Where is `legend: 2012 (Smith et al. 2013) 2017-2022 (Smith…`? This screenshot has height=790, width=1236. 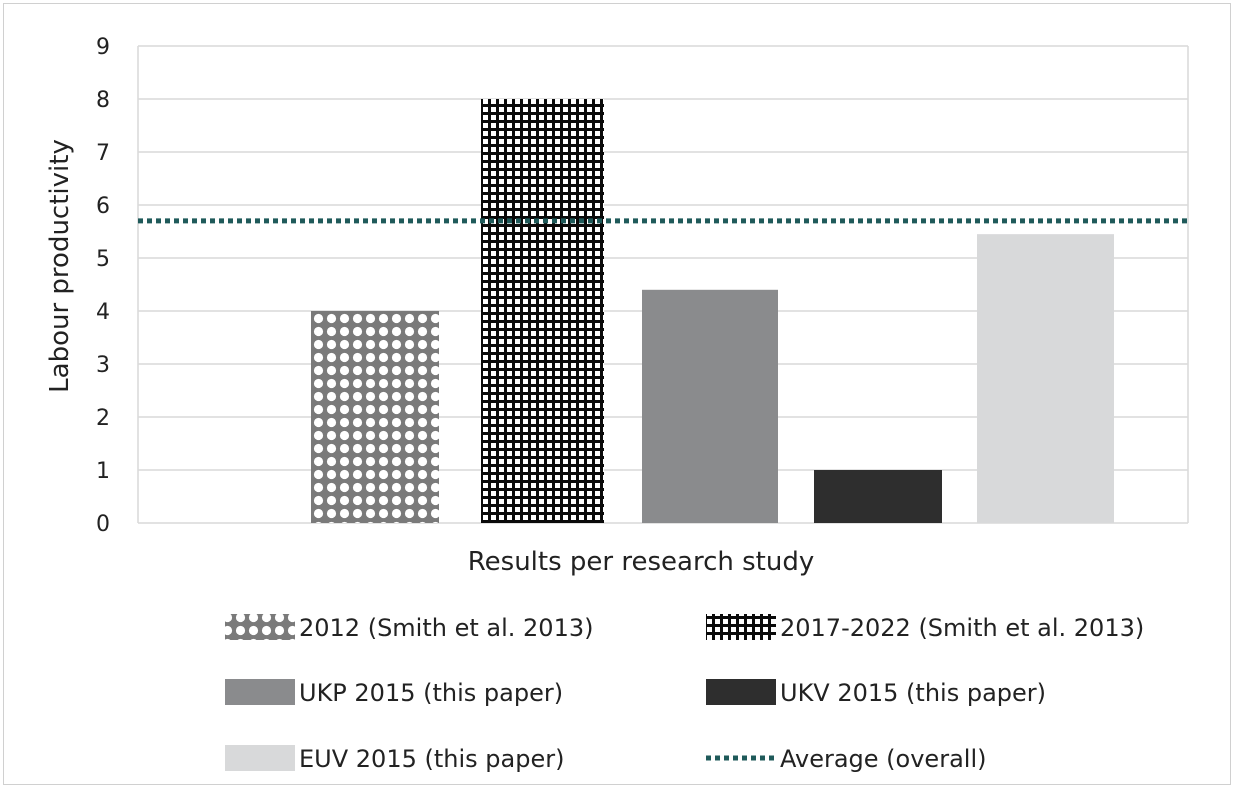
legend: 2012 (Smith et al. 2013) 2017-2022 (Smith… is located at coordinates (684, 693).